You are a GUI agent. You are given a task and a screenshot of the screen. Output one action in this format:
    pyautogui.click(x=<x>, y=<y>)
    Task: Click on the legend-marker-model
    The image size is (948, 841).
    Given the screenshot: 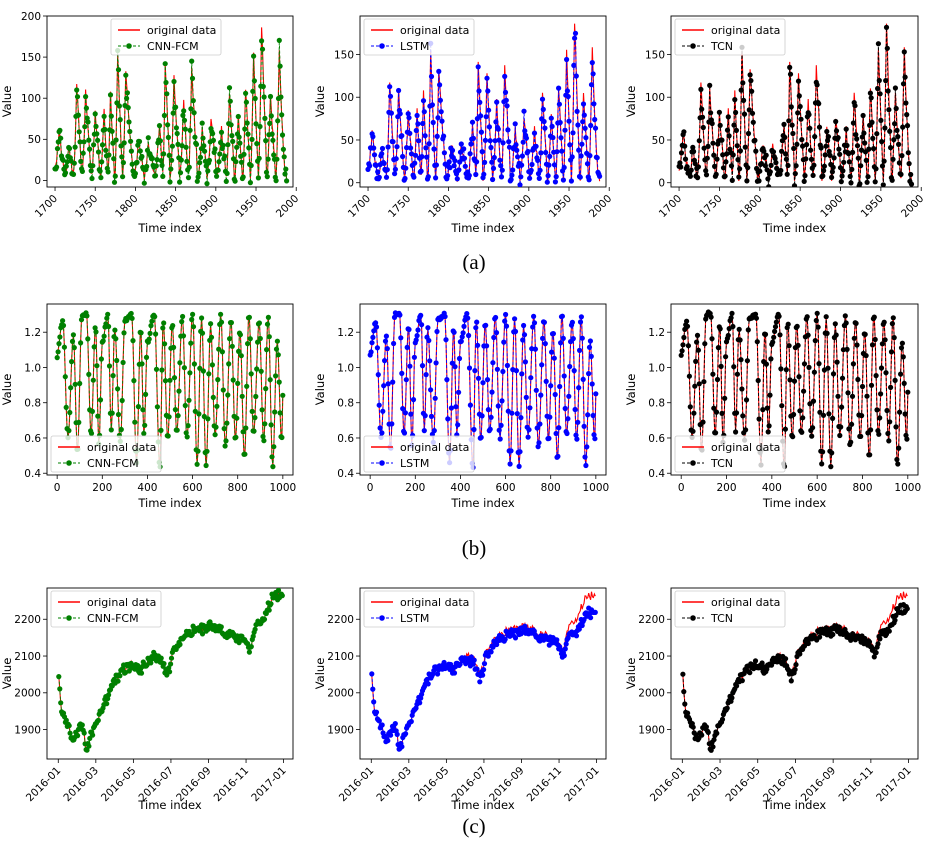 What is the action you would take?
    pyautogui.click(x=382, y=463)
    